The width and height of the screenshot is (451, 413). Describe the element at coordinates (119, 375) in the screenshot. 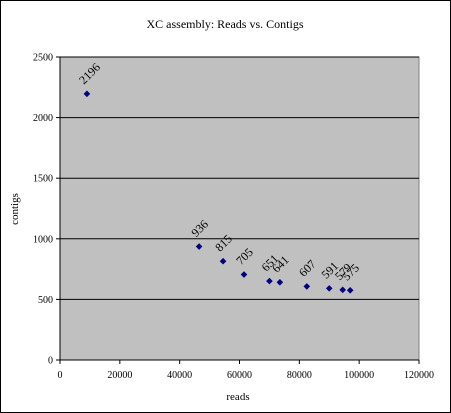

I see `x-tick-label: 20000` at that location.